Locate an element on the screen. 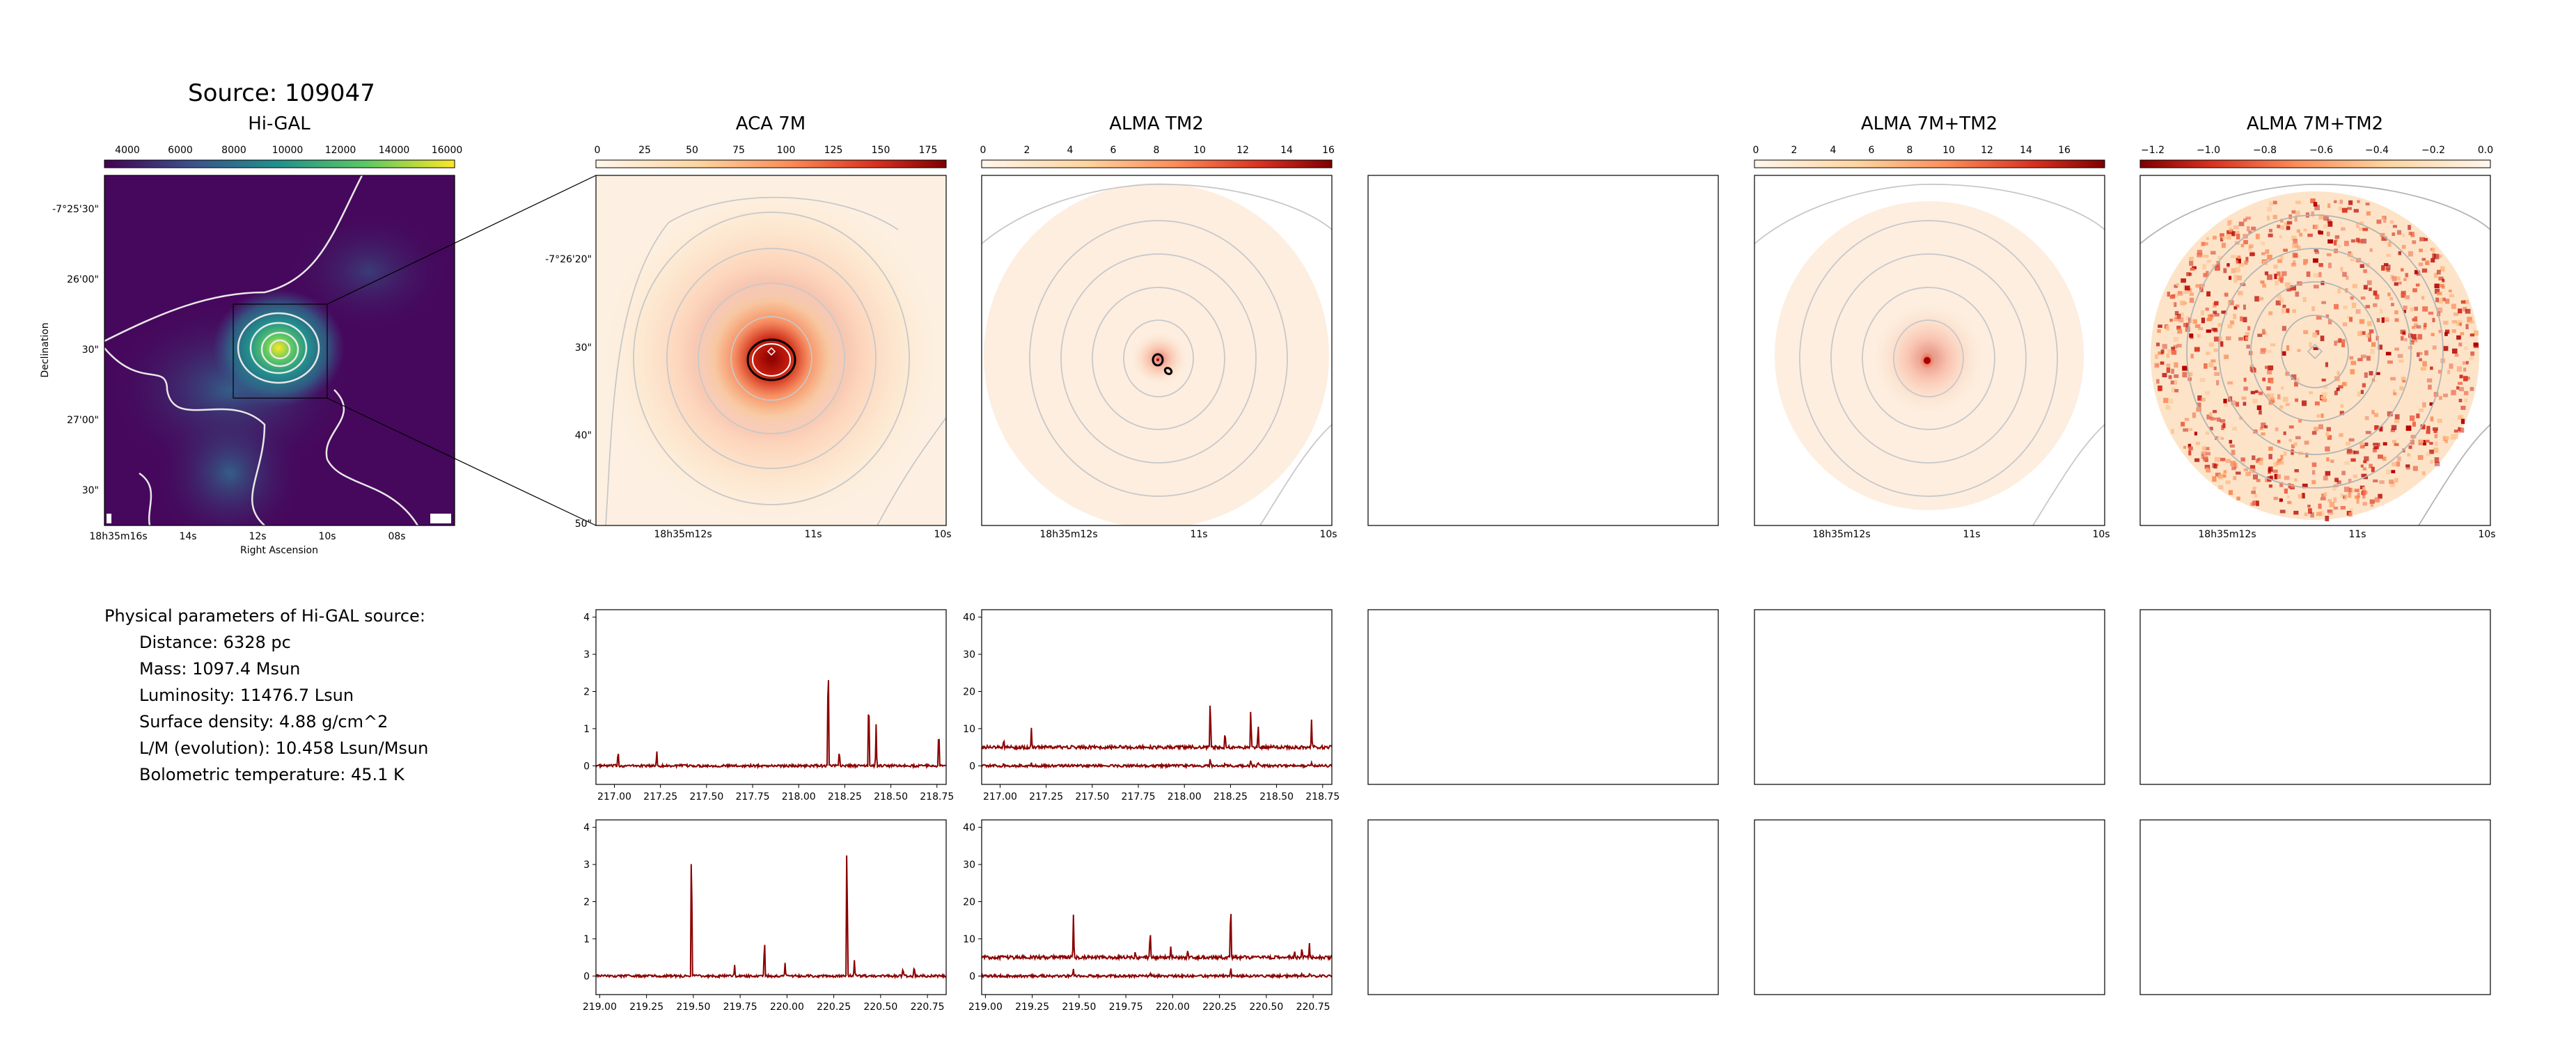 The image size is (2576, 1044). spectrum-xtick-label: 217.00 is located at coordinates (1000, 796).